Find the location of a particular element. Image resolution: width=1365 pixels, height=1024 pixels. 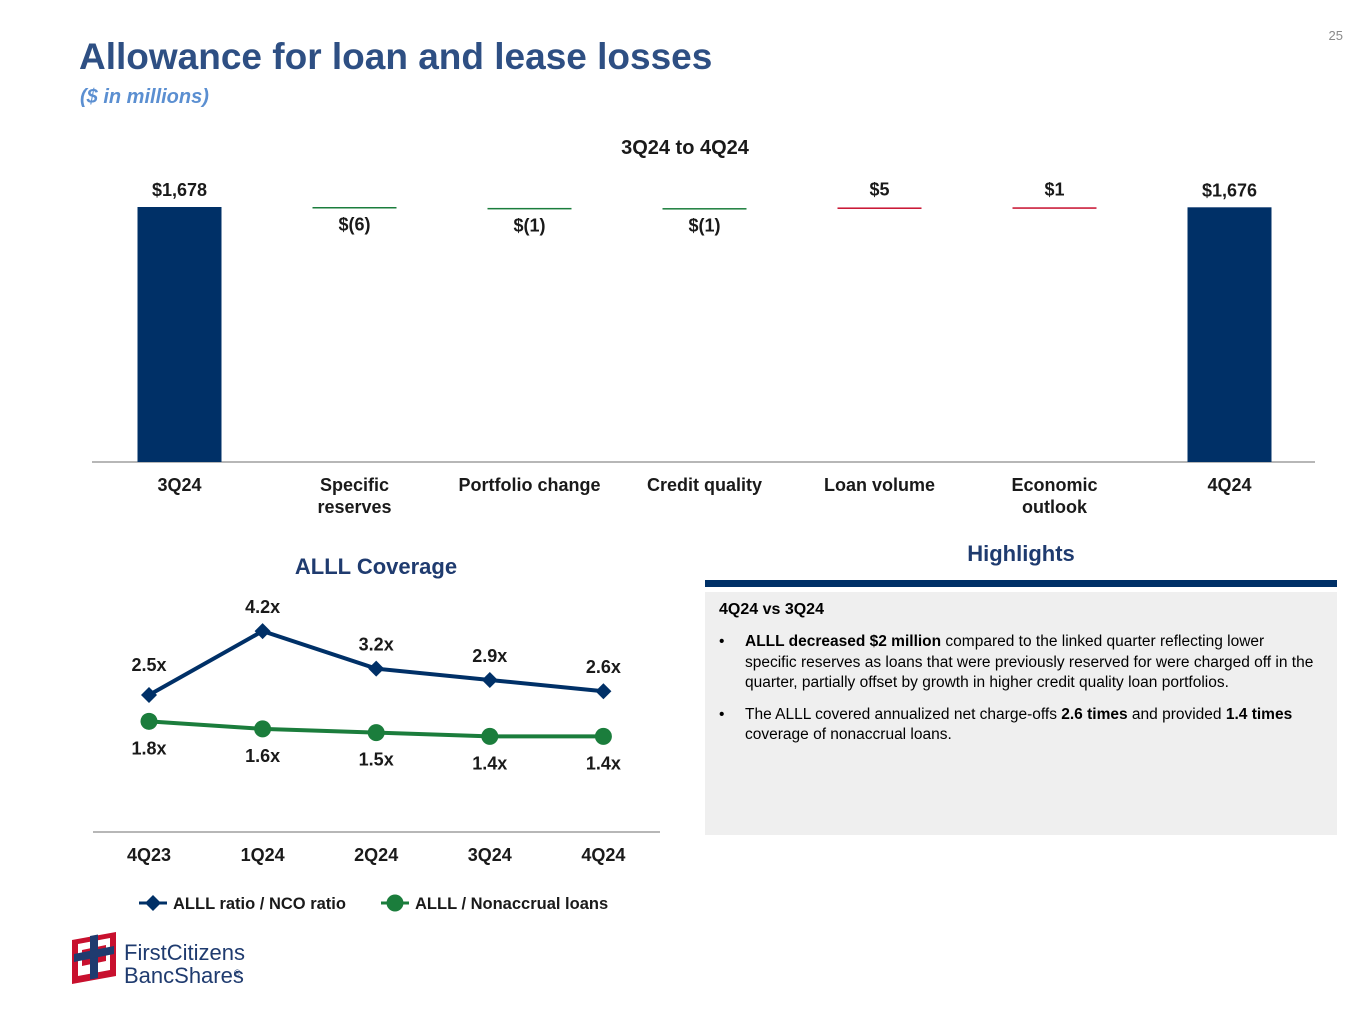

logo-line-1: FirstCitizens is located at coordinates (184, 952).